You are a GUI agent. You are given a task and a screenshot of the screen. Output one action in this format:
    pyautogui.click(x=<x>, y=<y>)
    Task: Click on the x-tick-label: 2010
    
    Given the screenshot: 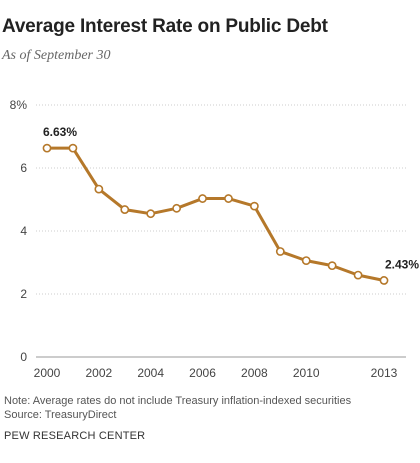 What is the action you would take?
    pyautogui.click(x=306, y=373)
    